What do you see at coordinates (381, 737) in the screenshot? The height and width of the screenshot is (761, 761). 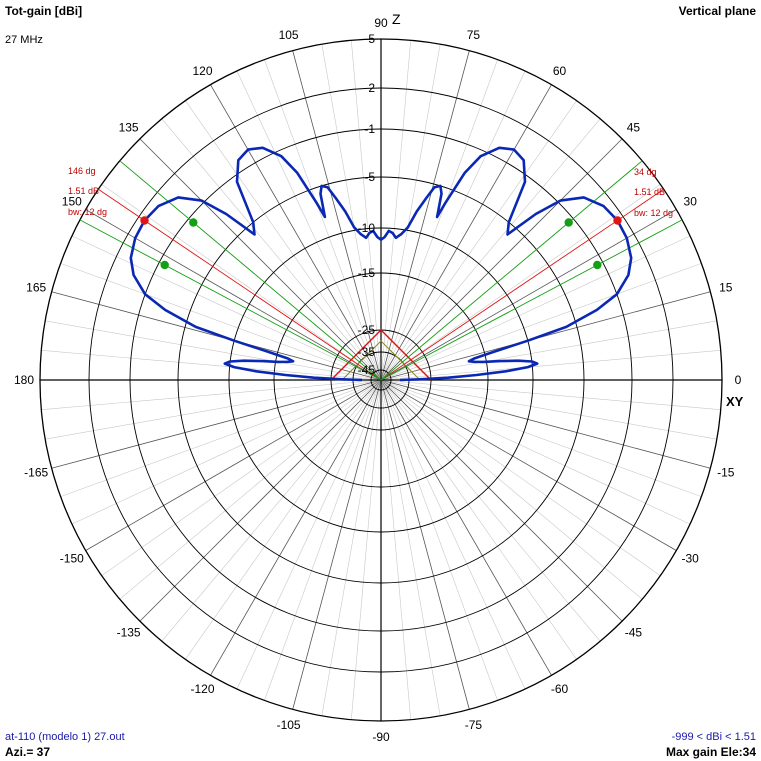 I see `angle-label: -90` at bounding box center [381, 737].